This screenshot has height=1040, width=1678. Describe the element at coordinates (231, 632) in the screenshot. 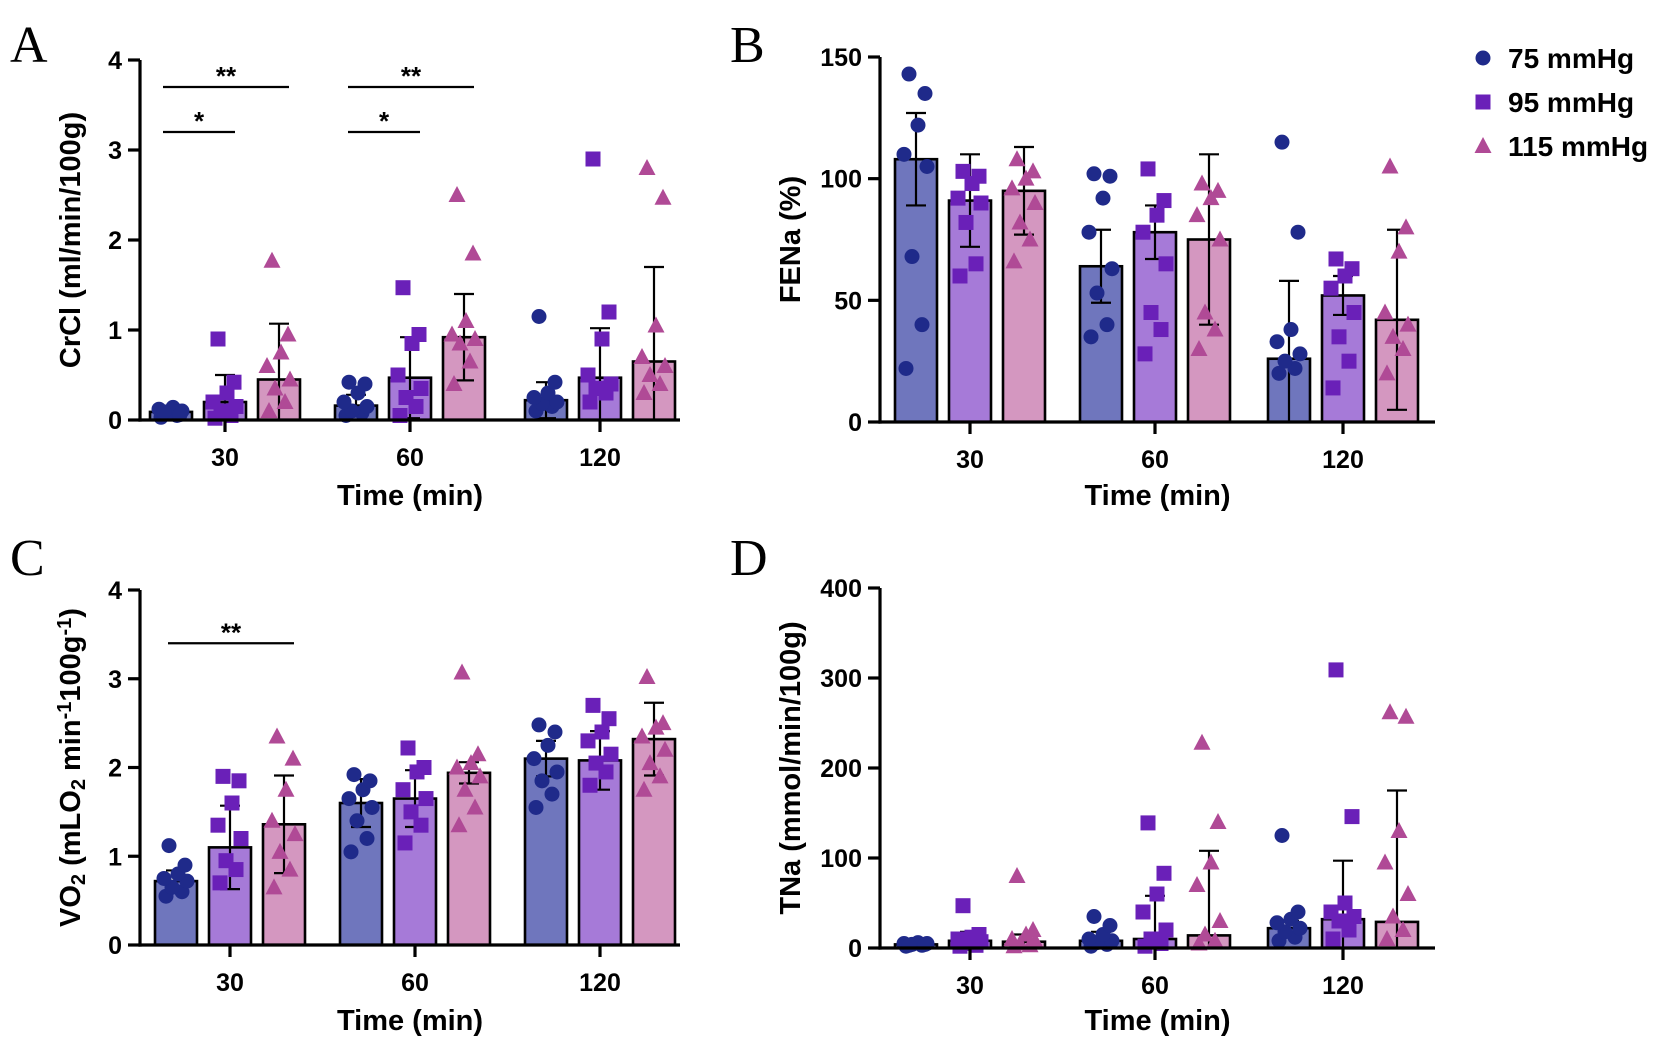

I see `significance-label: **` at that location.